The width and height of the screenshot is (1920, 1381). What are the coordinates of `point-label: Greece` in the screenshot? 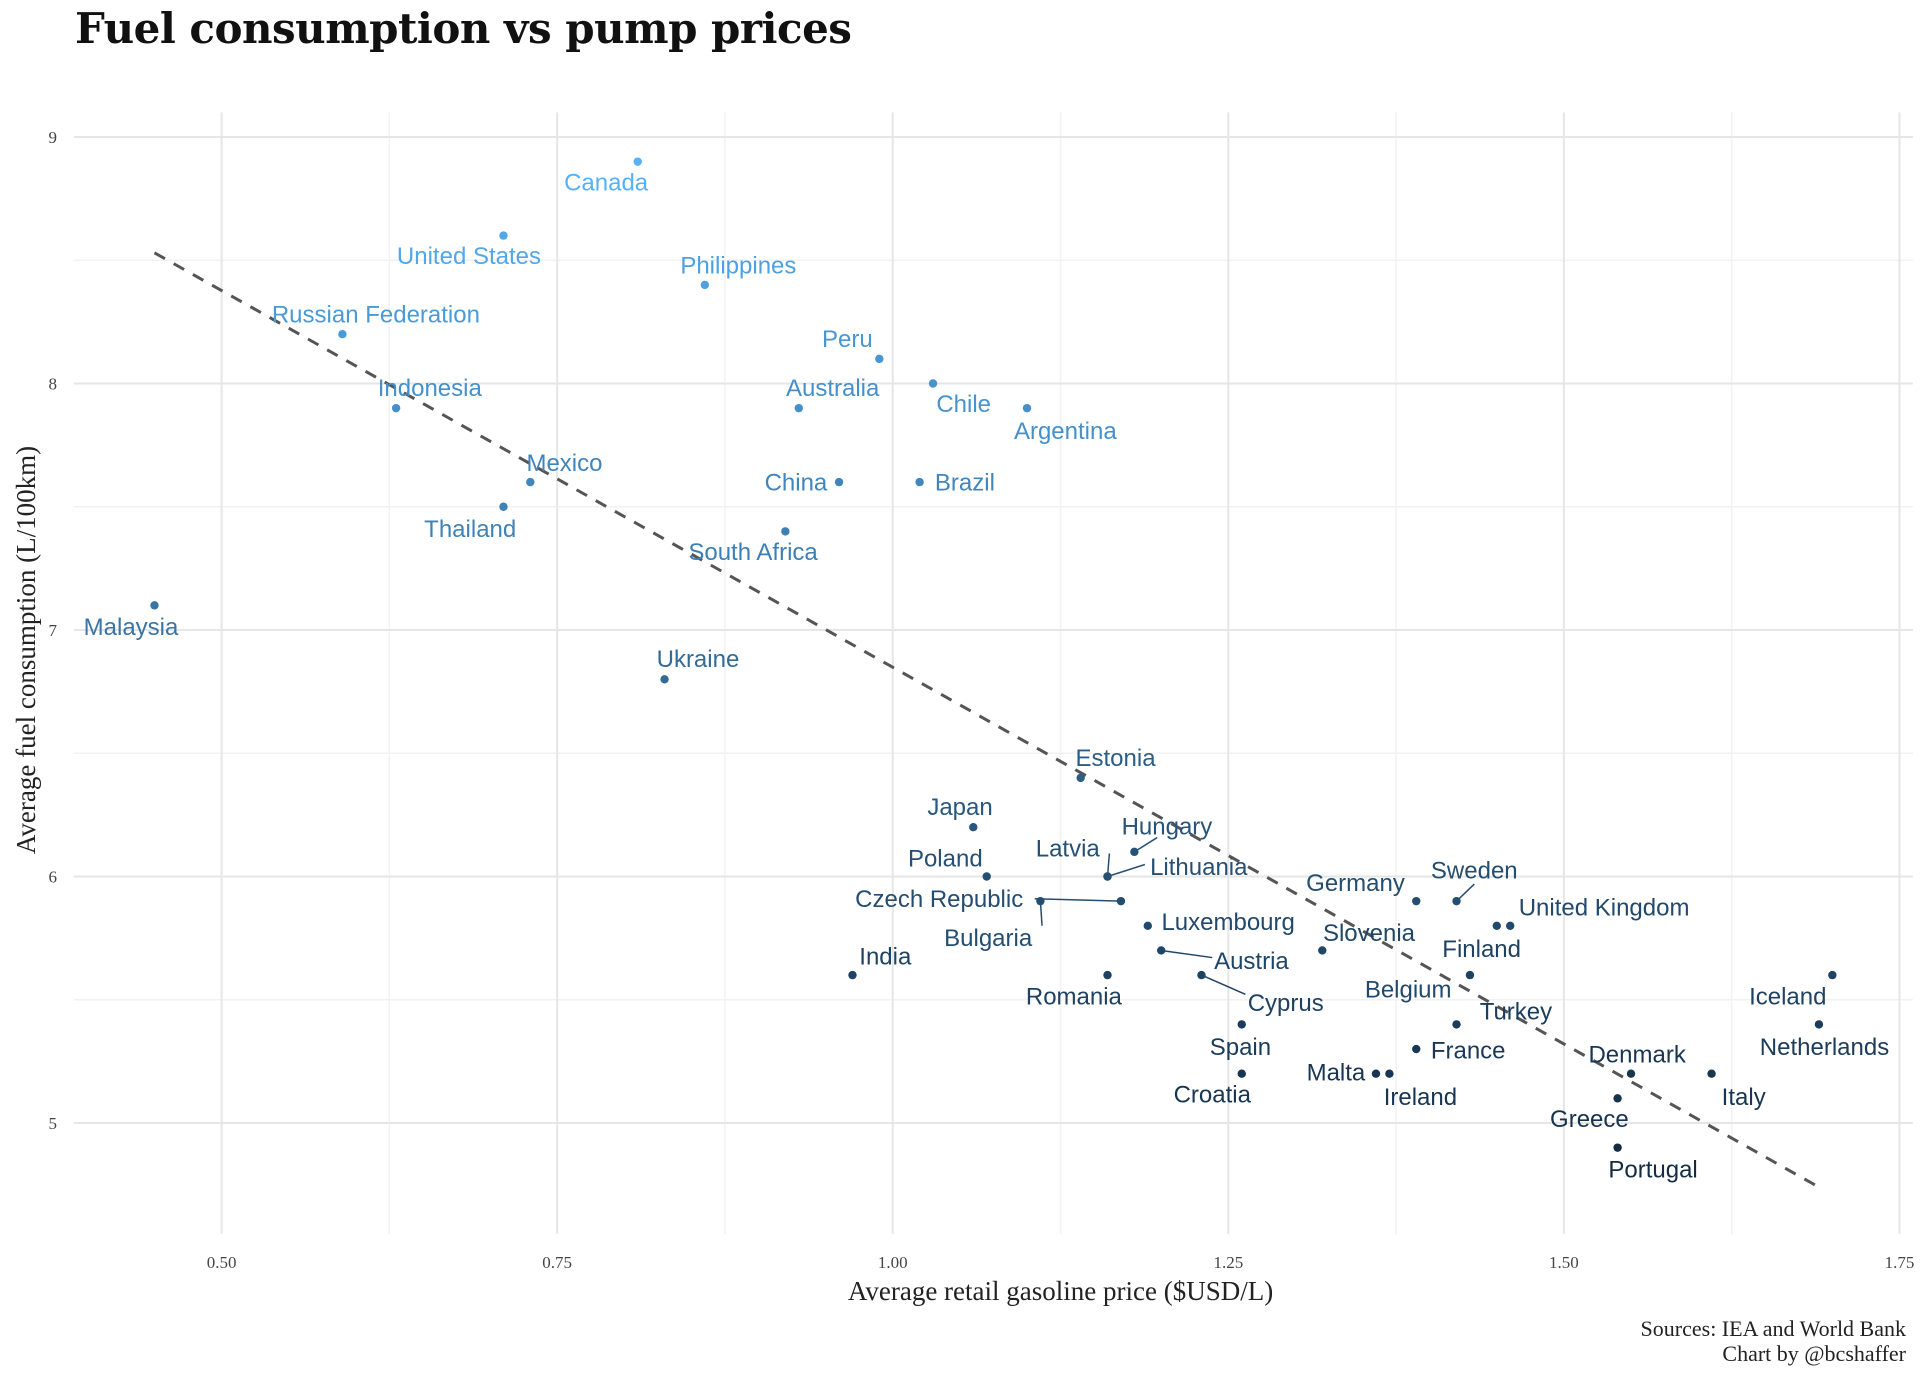 It's located at (1589, 1119).